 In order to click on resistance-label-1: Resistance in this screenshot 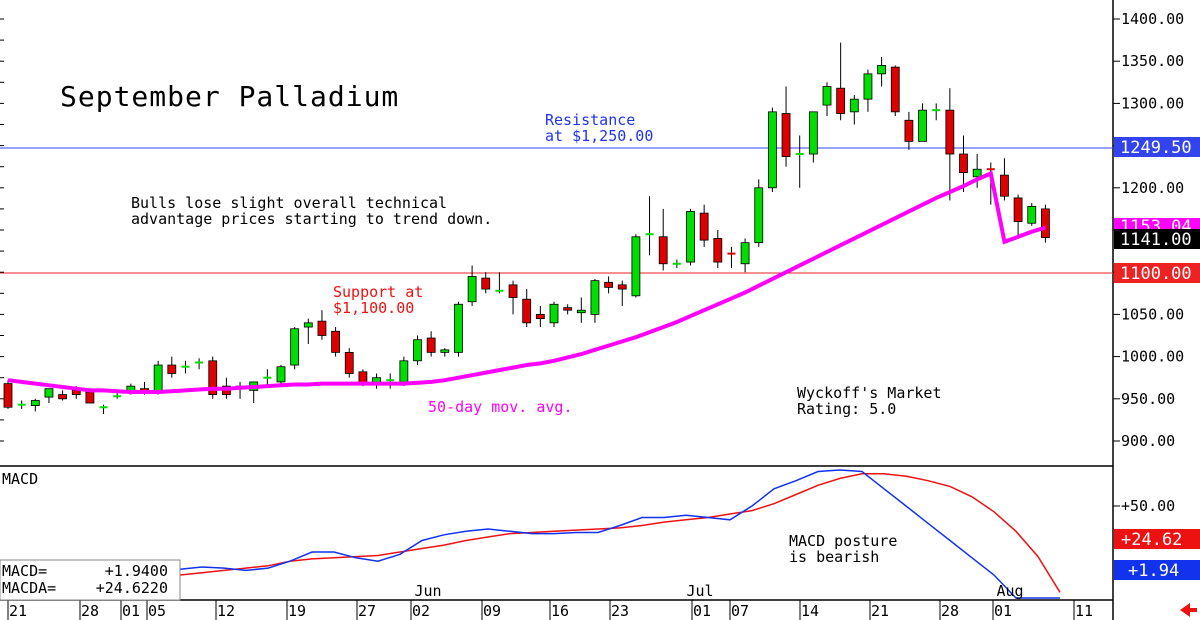, I will do `click(590, 120)`.